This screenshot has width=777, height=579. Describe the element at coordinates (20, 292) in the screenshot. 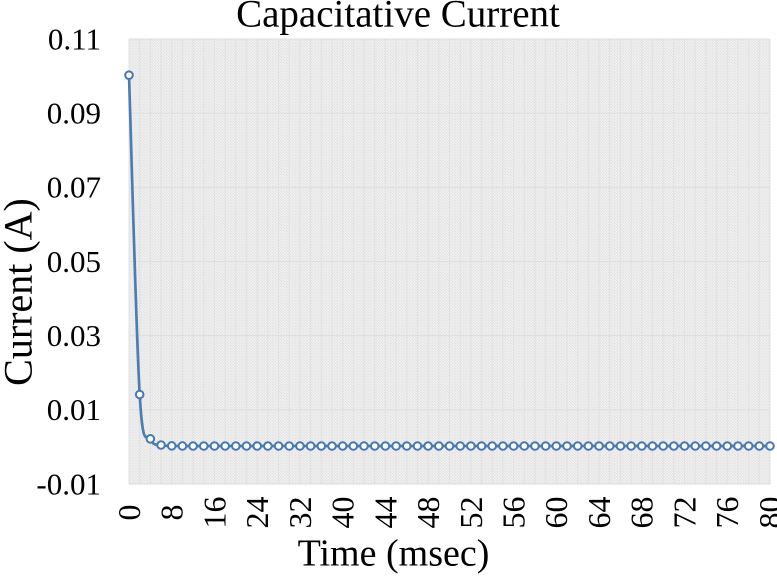

I see `svg-text: Current (A)` at that location.